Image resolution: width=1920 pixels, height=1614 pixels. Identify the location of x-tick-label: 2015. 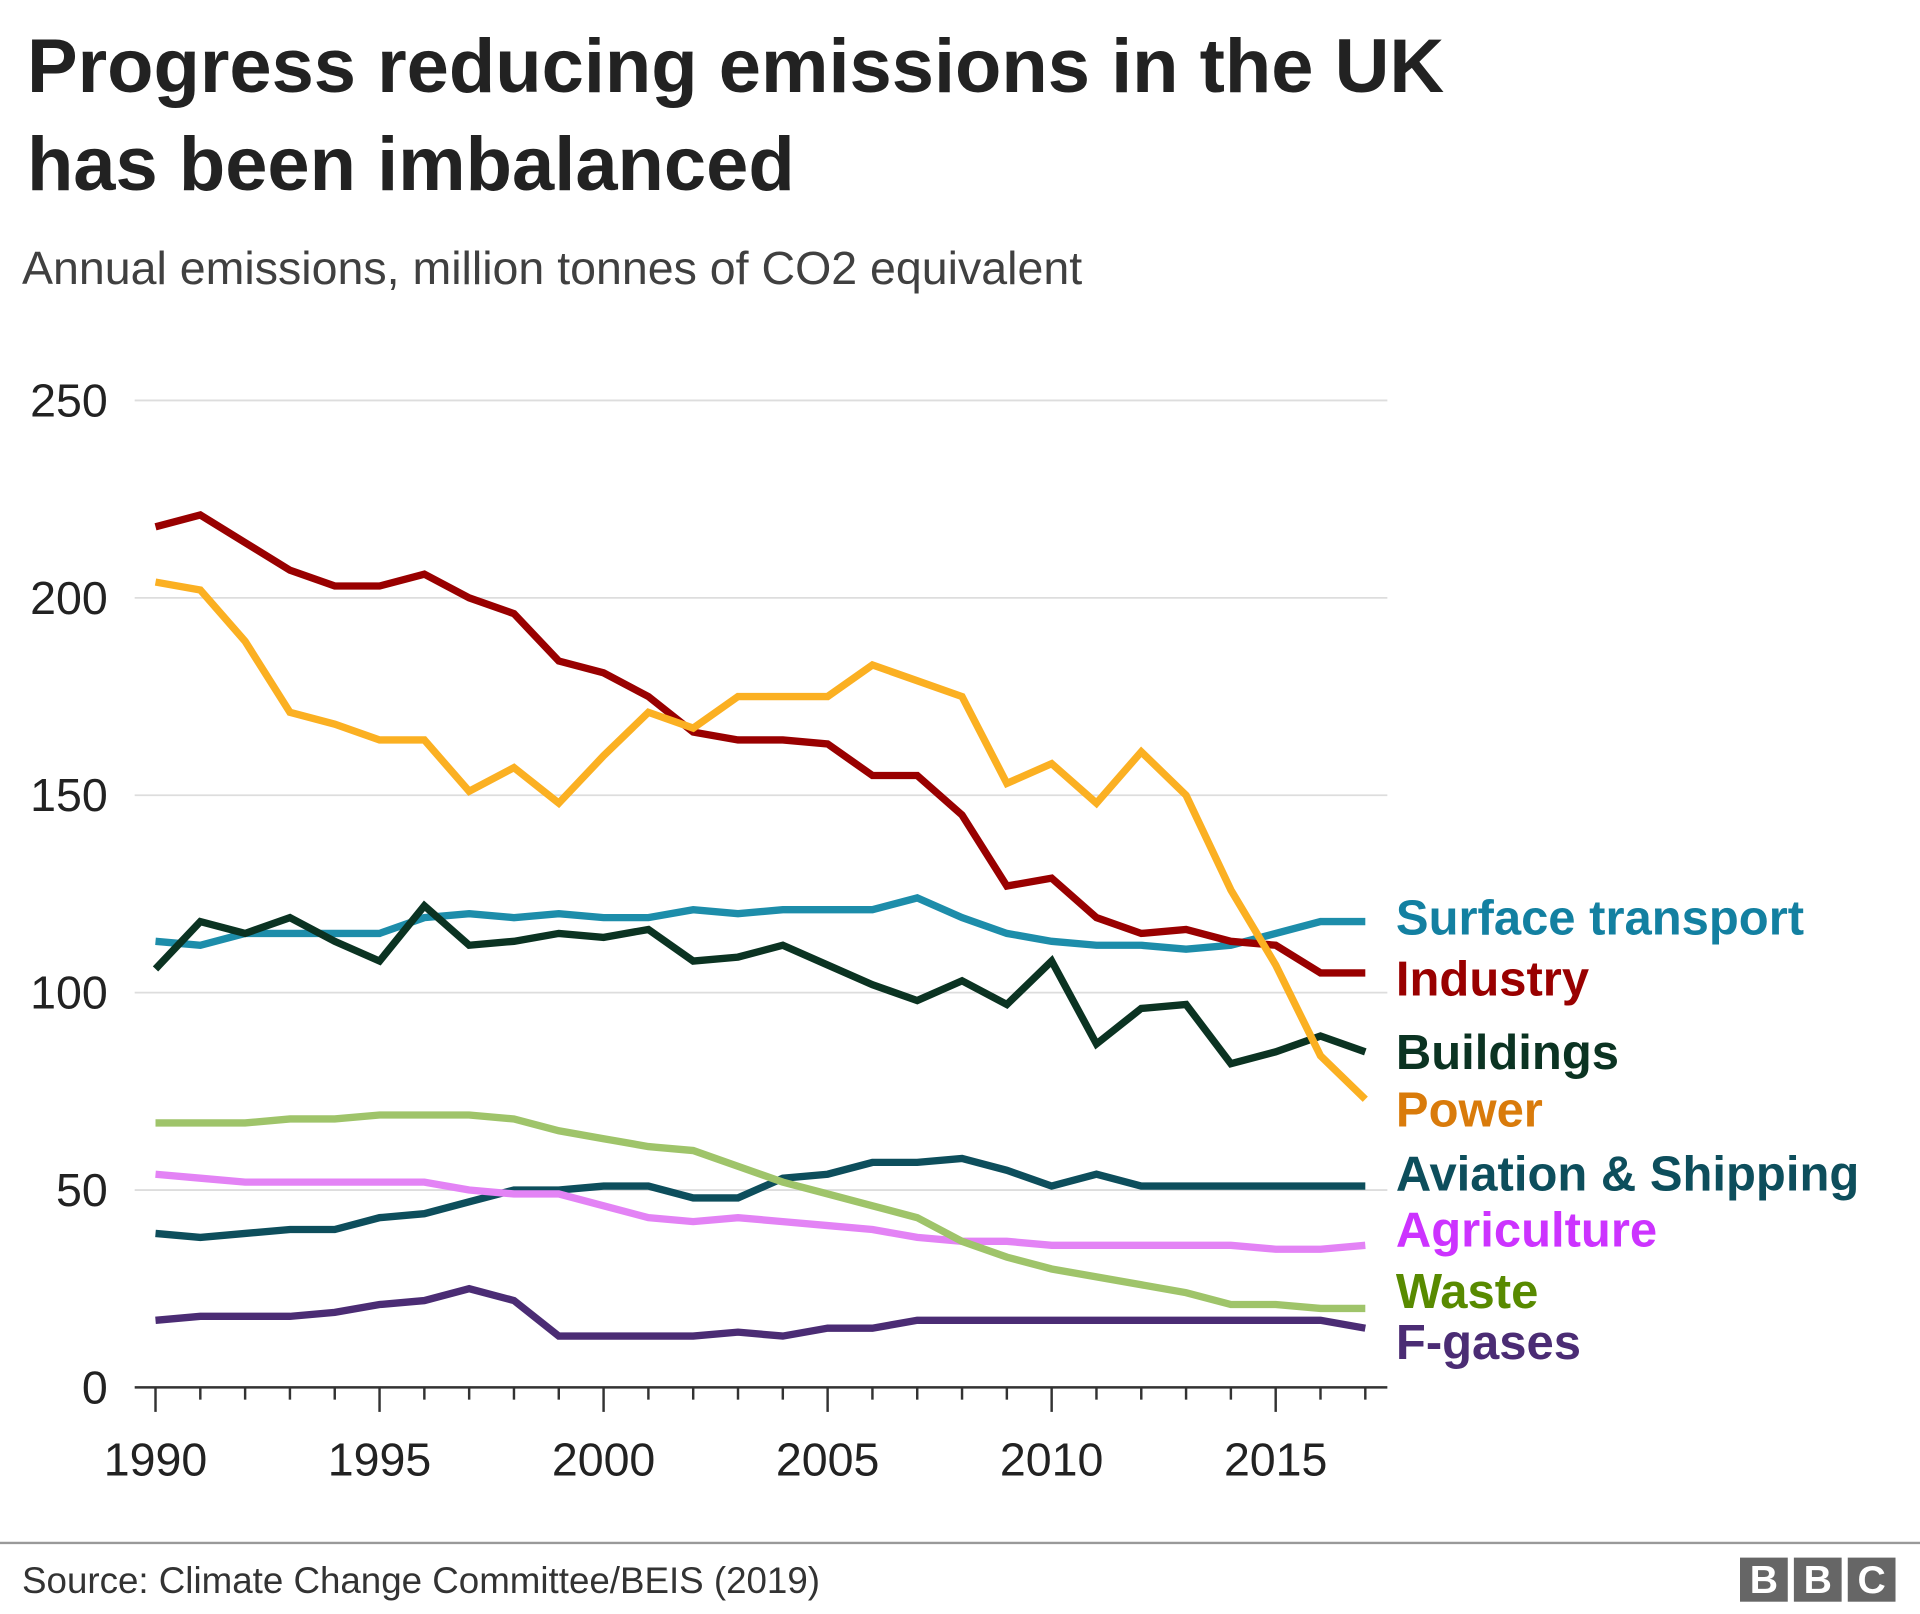
(1275, 1460).